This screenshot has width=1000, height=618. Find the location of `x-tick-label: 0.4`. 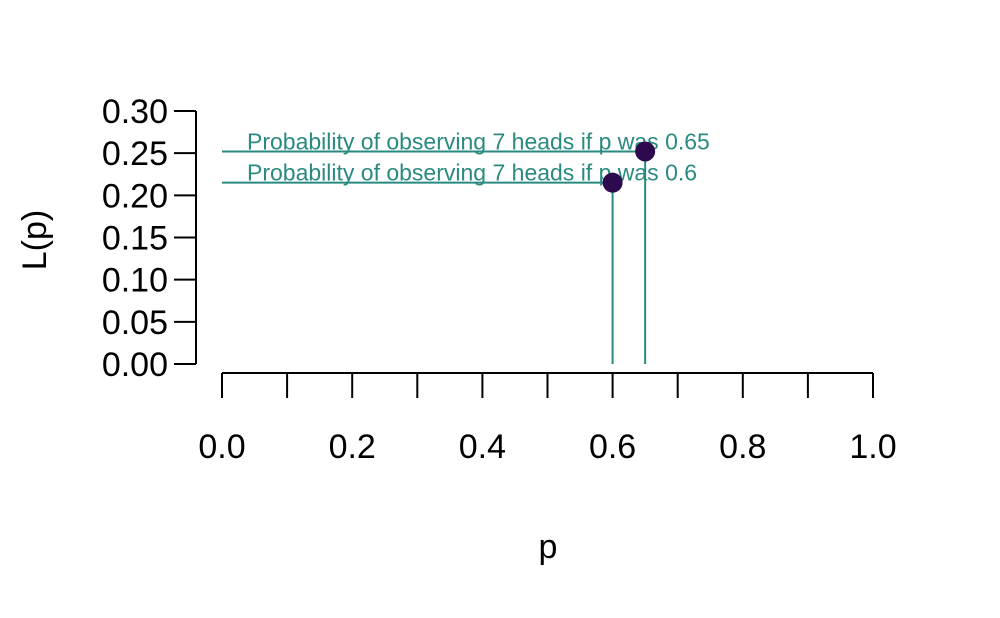

x-tick-label: 0.4 is located at coordinates (482, 447).